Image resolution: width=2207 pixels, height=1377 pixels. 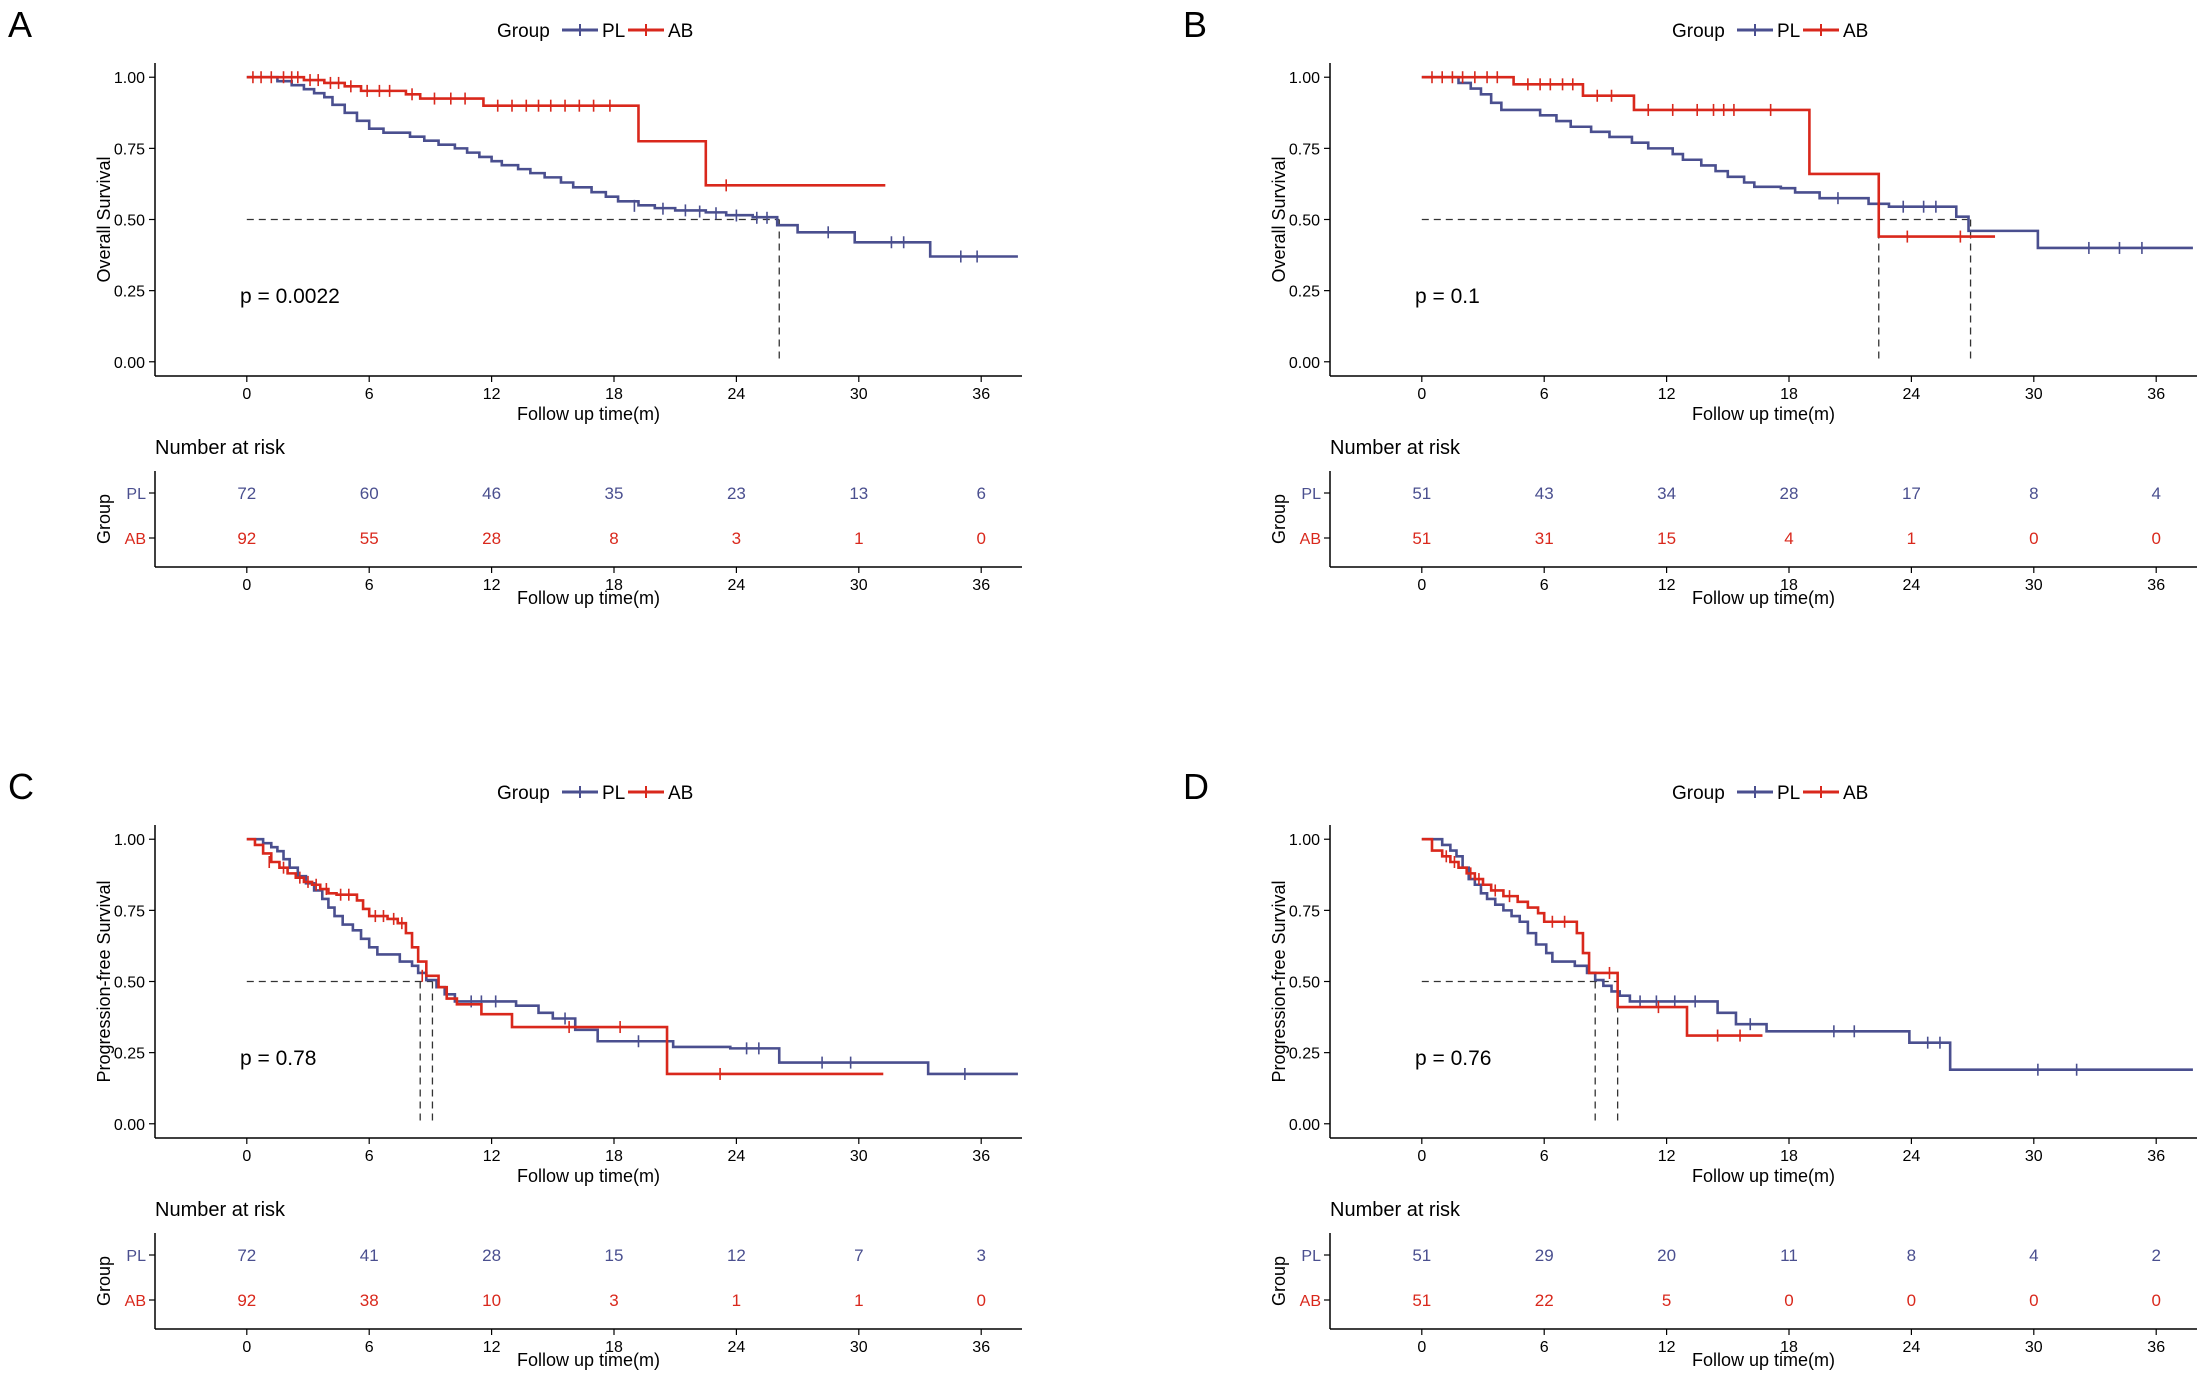 I want to click on risk-table-x-tick-label: 30, so click(x=859, y=585).